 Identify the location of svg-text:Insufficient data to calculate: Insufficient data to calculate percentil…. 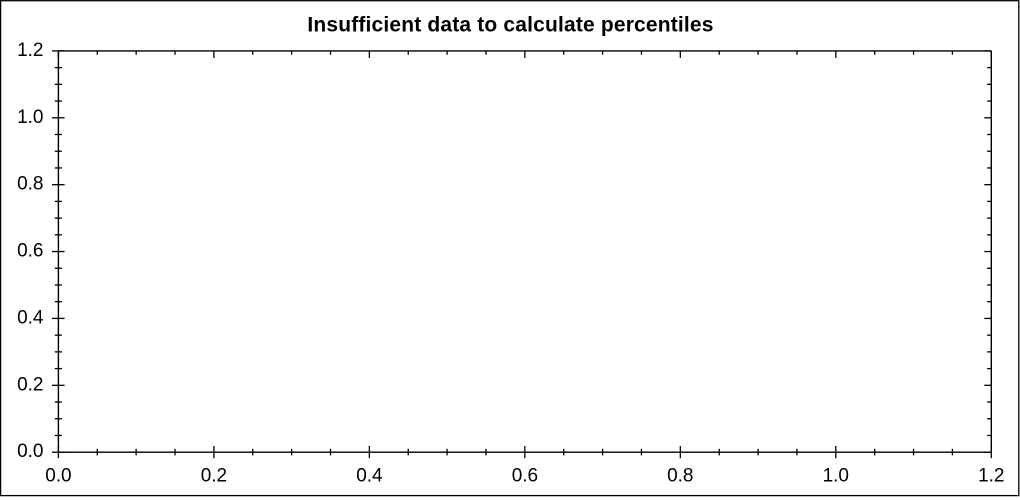
(510, 25).